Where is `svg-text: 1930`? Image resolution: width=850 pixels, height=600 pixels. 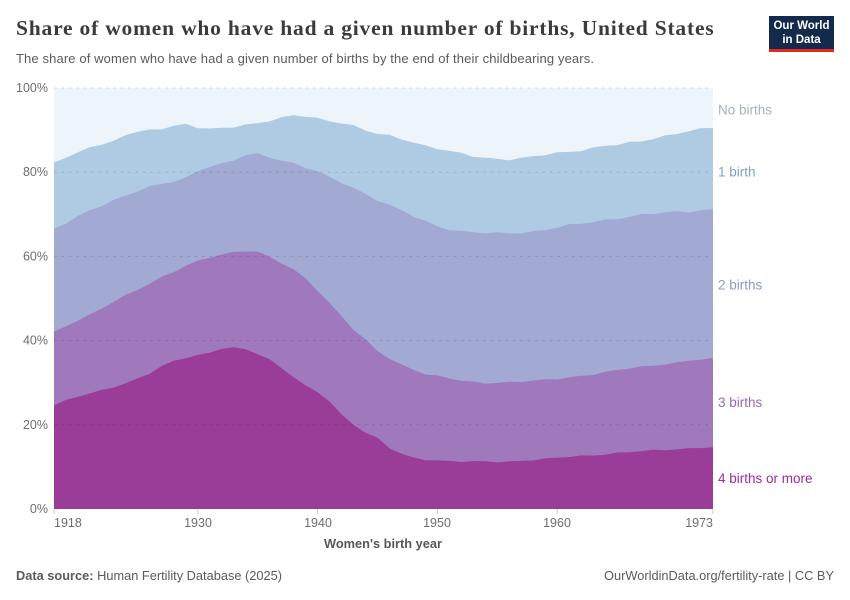
svg-text: 1930 is located at coordinates (198, 523).